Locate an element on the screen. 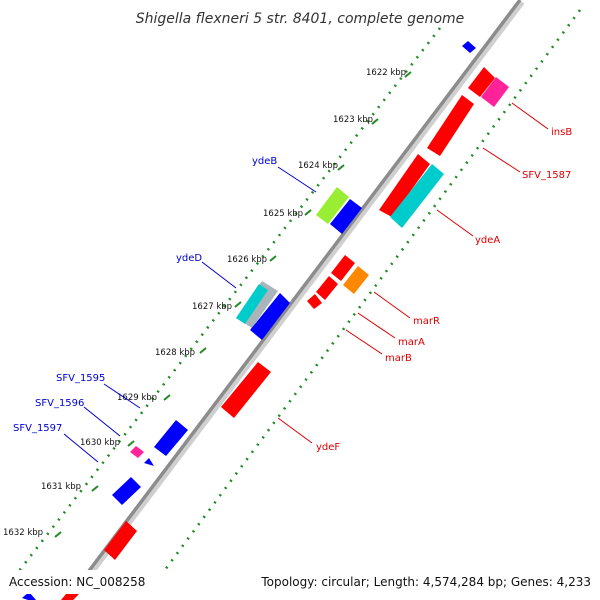  gene-label-SFV_1595: SFV_1595 is located at coordinates (80, 378).